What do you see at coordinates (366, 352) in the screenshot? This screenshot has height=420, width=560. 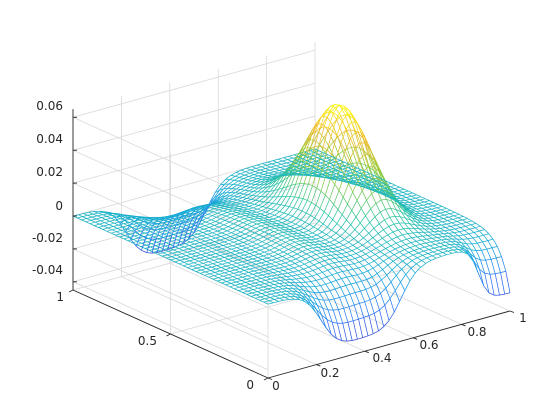 I see `x-tick-mark` at bounding box center [366, 352].